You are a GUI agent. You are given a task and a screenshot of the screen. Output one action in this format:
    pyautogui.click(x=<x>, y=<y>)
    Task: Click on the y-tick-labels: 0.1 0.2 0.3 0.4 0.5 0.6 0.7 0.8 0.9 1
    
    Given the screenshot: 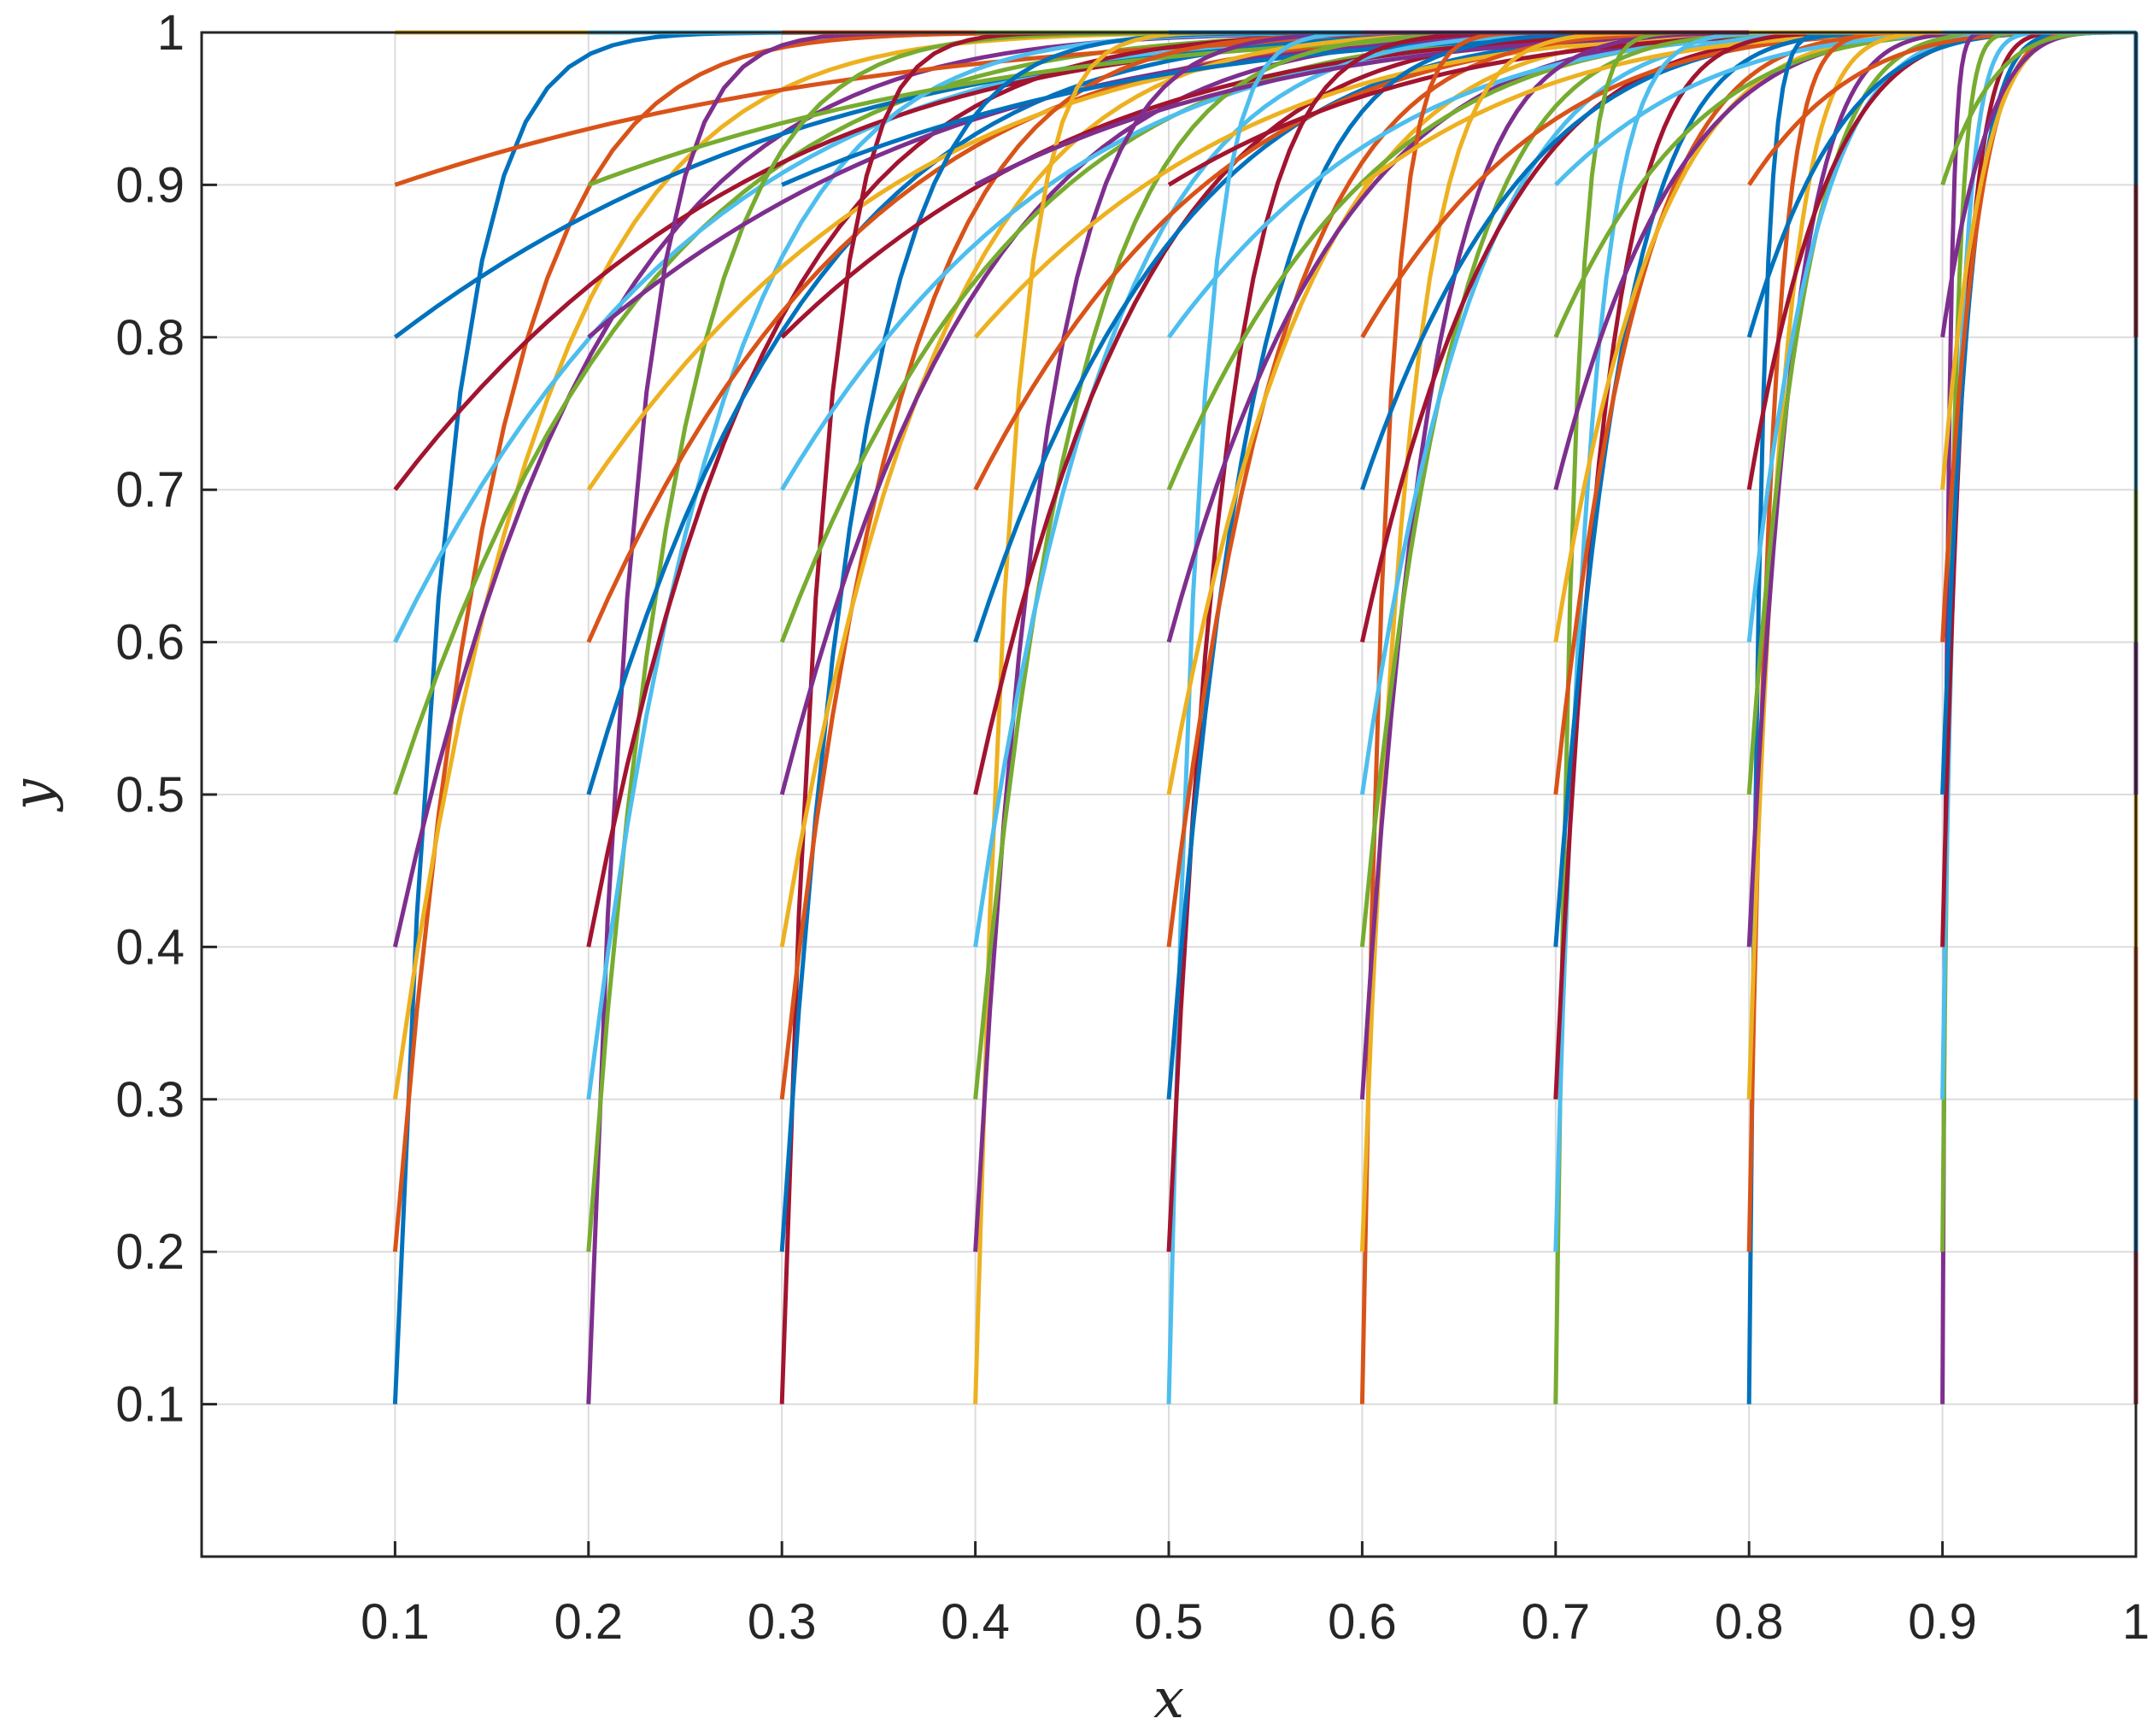 What is the action you would take?
    pyautogui.click(x=150, y=719)
    